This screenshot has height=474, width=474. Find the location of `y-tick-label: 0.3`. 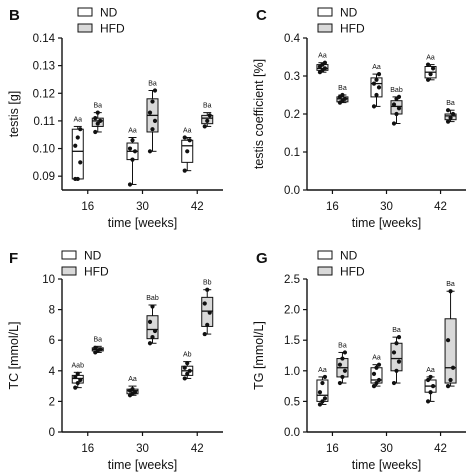

y-tick-label: 0.3 is located at coordinates (292, 77).